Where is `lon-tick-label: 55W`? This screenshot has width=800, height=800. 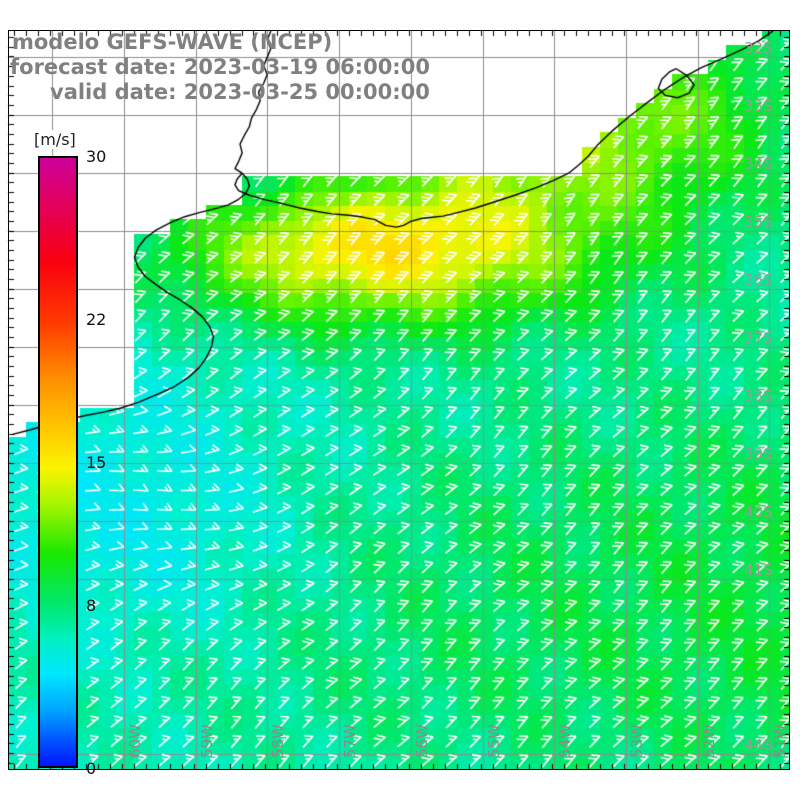 lon-tick-label: 55W is located at coordinates (493, 741).